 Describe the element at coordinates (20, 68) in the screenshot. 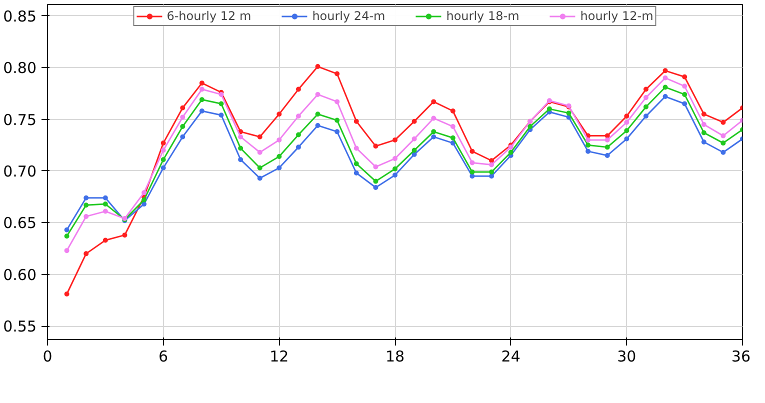

I see `y-tick-label: 0.80` at that location.